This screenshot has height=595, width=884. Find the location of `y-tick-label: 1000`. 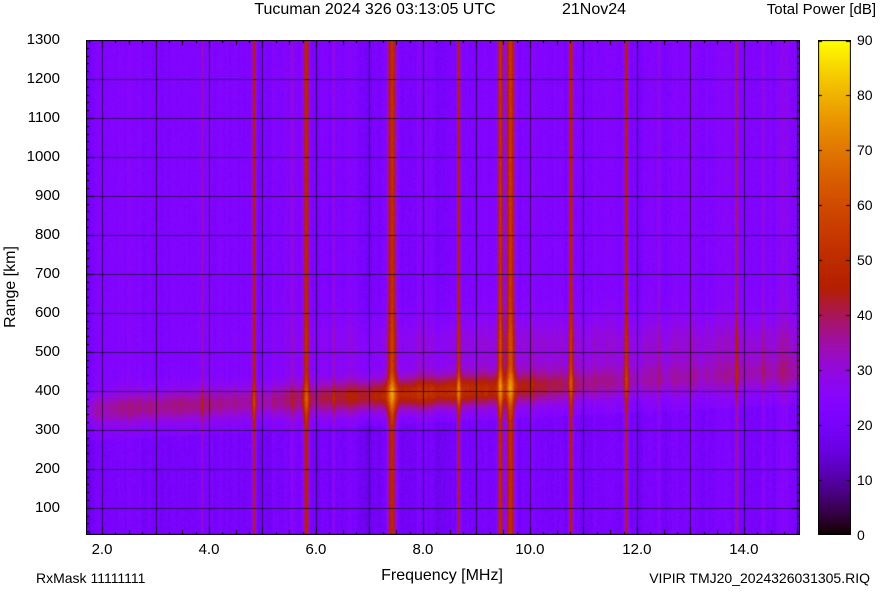

y-tick-label: 1000 is located at coordinates (43, 156).